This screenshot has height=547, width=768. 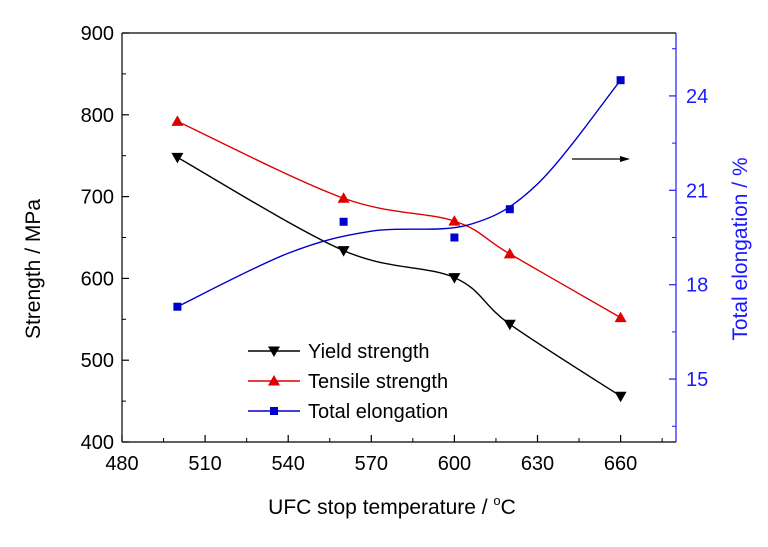 I want to click on y-tick-label: 800, so click(x=97, y=116).